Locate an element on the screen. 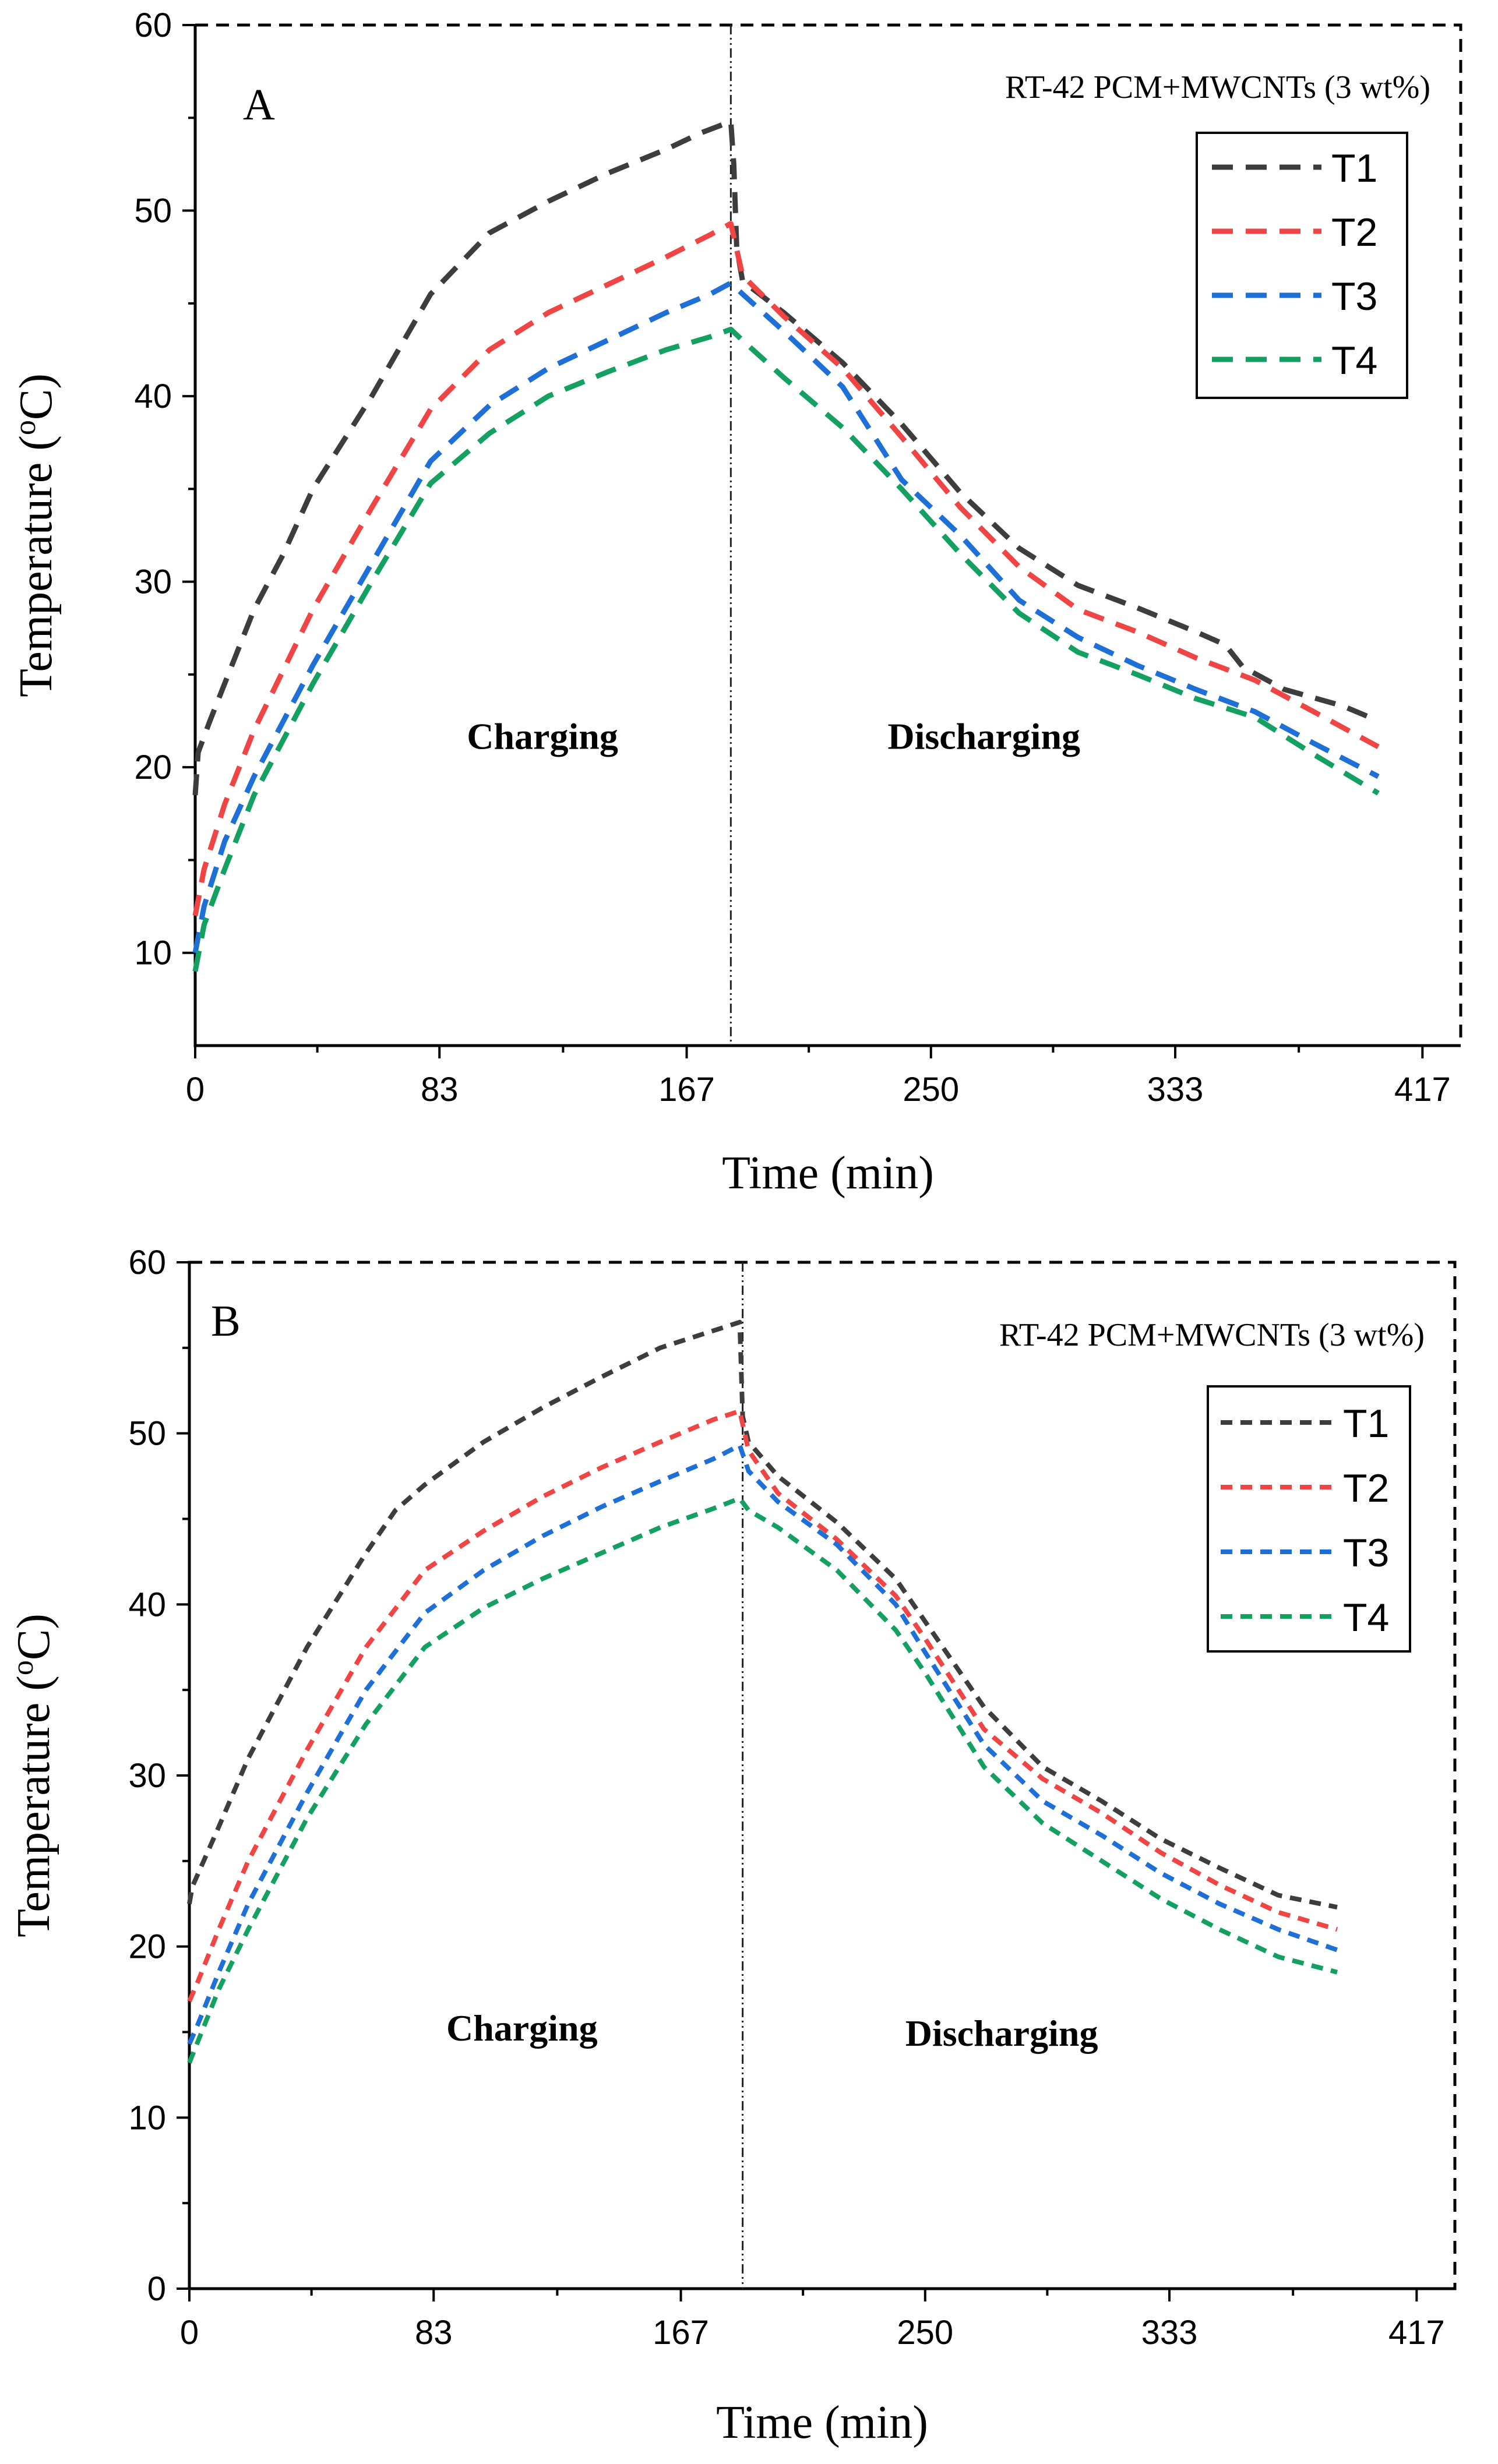 The width and height of the screenshot is (1498, 2464). panel-label: B is located at coordinates (226, 1321).